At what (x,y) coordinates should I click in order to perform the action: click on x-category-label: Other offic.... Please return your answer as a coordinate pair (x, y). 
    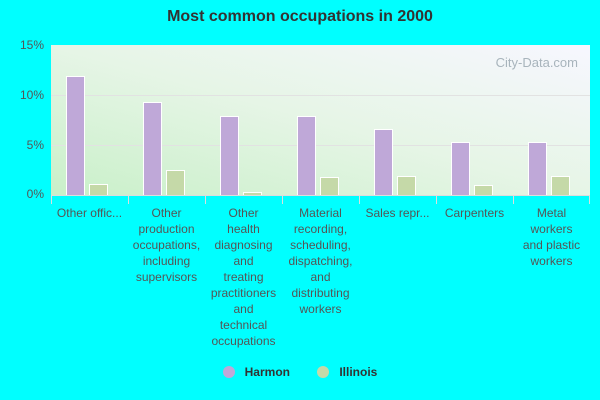
    Looking at the image, I should click on (89, 213).